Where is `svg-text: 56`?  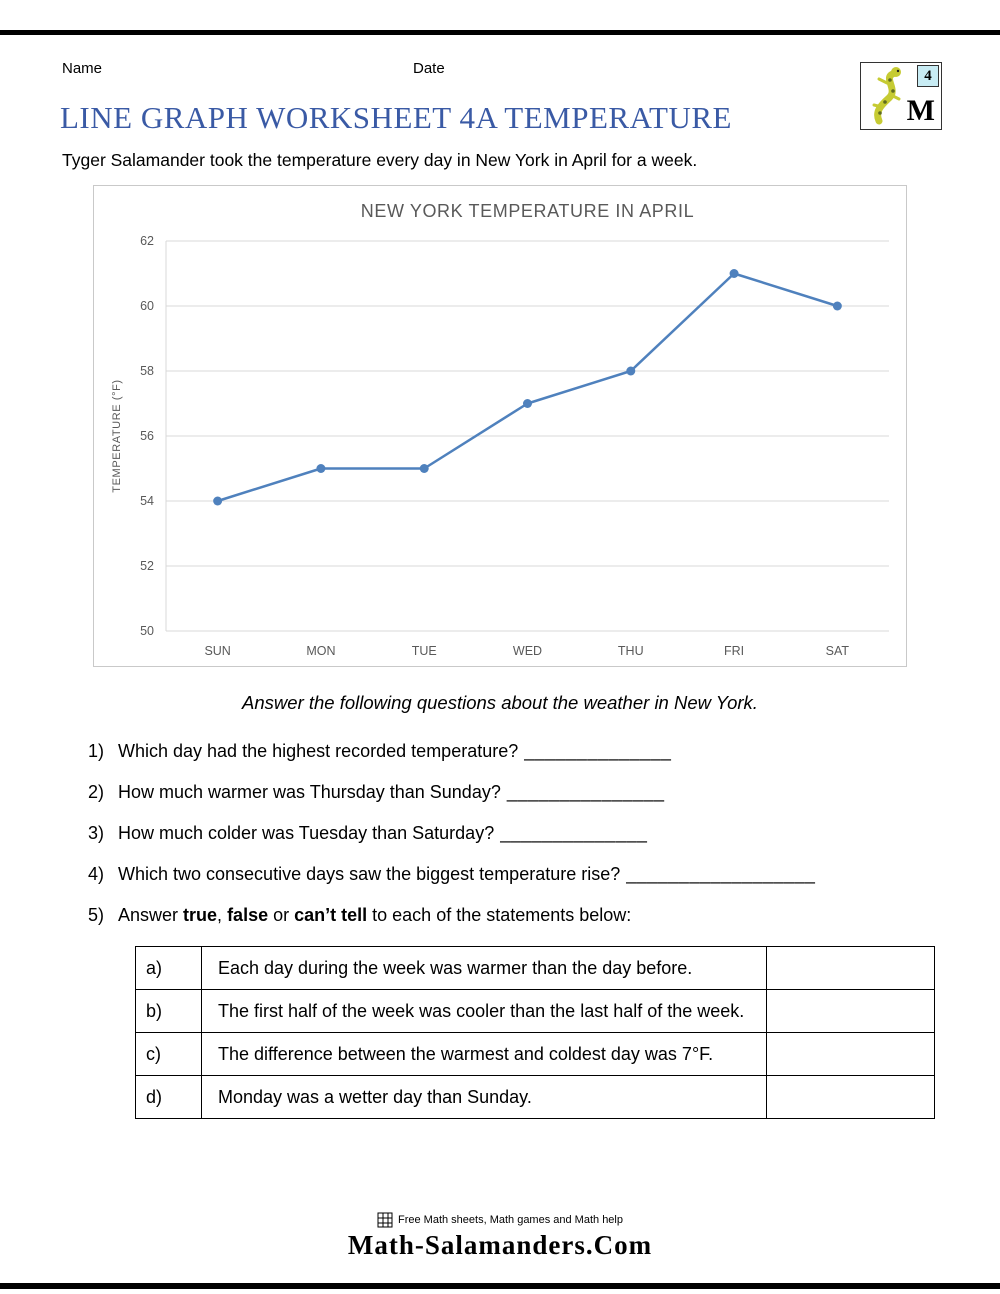
svg-text: 56 is located at coordinates (147, 436).